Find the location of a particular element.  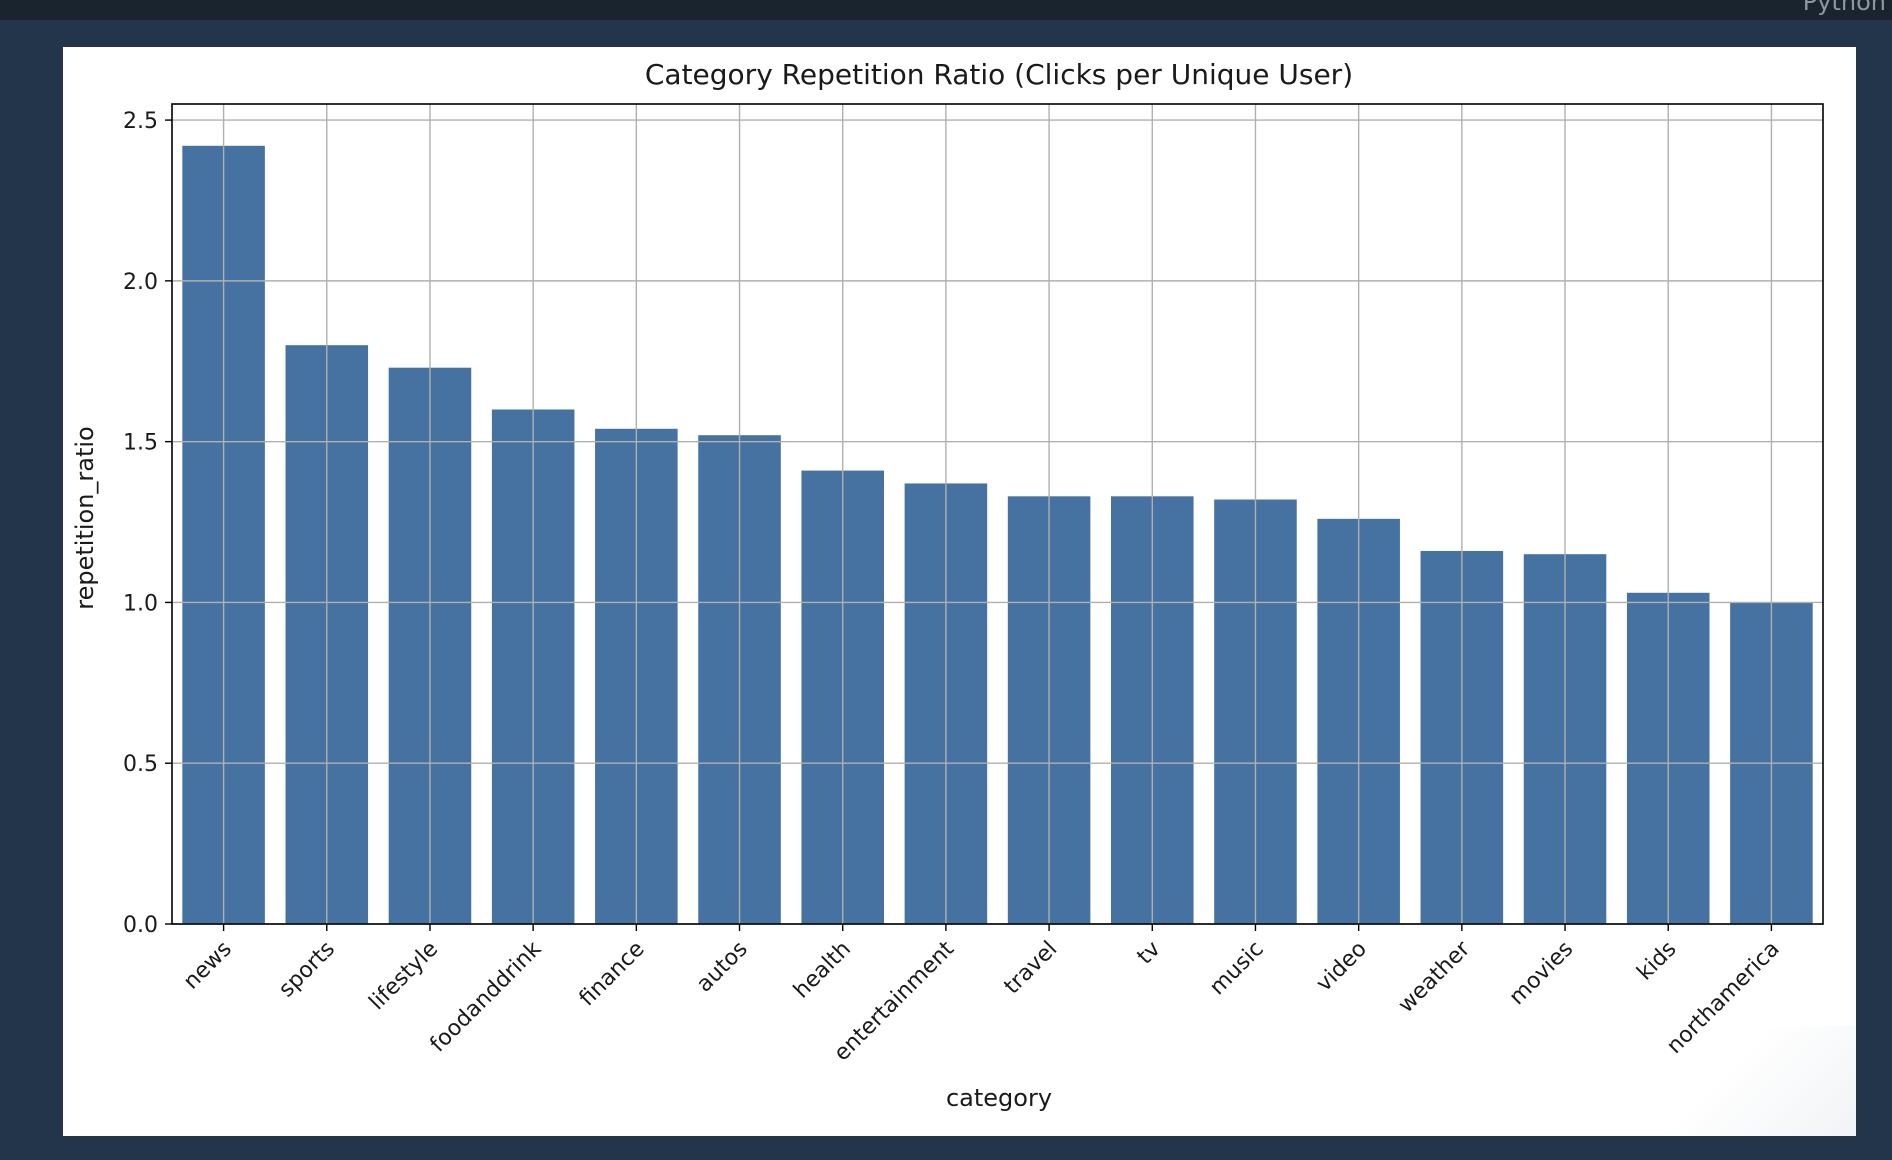

x-tick-label-lifestyle: lifestyle is located at coordinates (404, 976).